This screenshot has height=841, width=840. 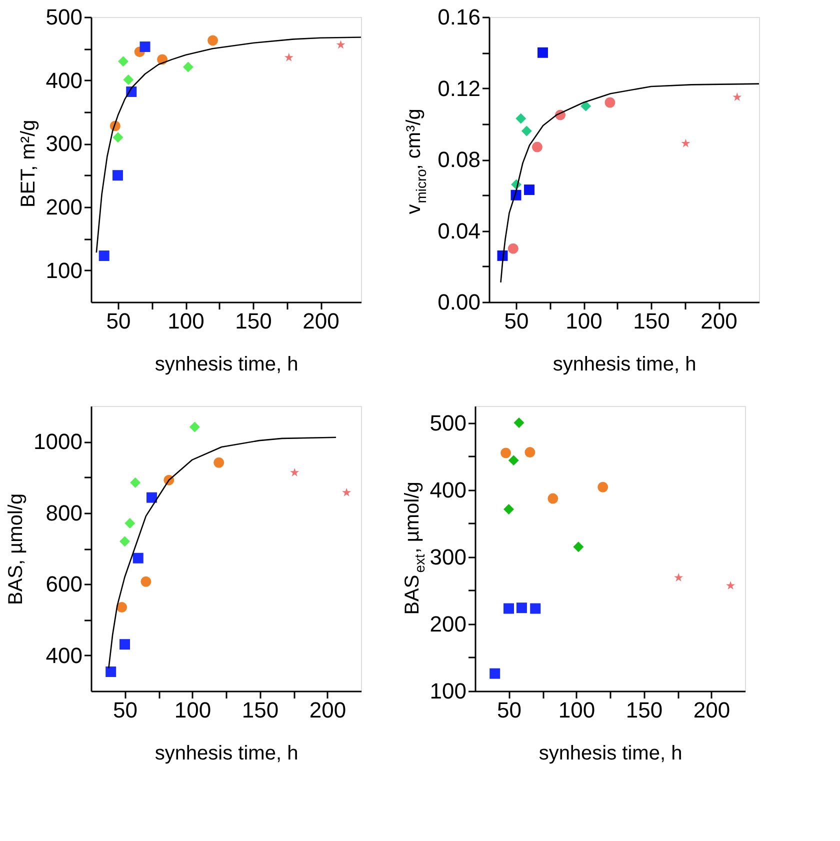 I want to click on y-tick-label: 0.04, so click(x=459, y=231).